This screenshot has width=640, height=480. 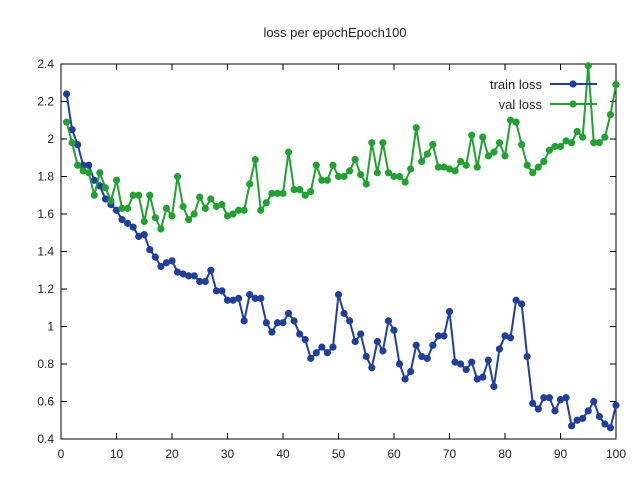 What do you see at coordinates (50, 327) in the screenshot?
I see `y-tick-label: 1` at bounding box center [50, 327].